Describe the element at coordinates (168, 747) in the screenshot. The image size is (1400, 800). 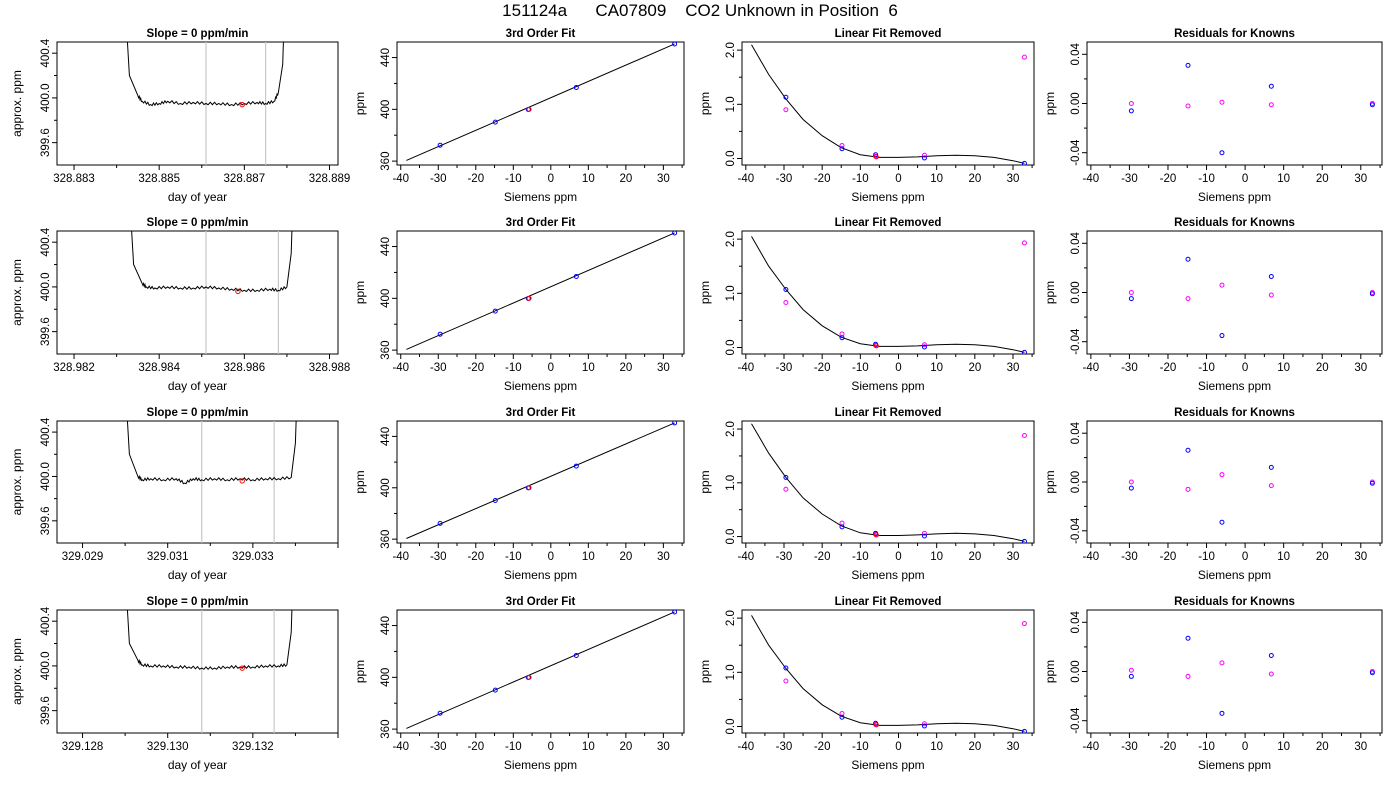
I see `x-tick-label: 329.130` at that location.